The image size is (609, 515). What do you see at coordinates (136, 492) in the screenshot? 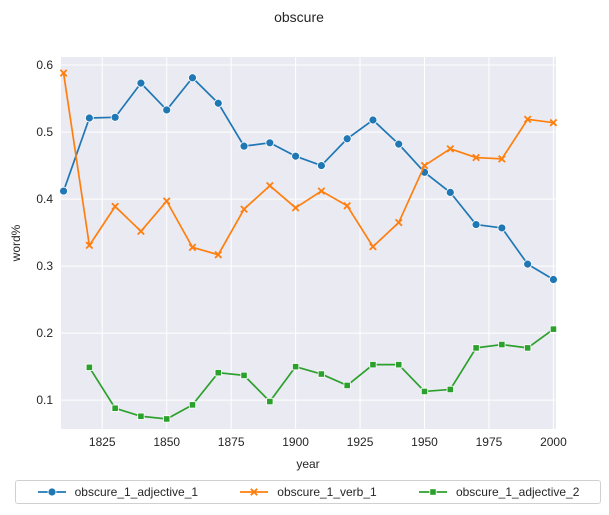
I see `legend-label: obscure_1_adjective_1` at bounding box center [136, 492].